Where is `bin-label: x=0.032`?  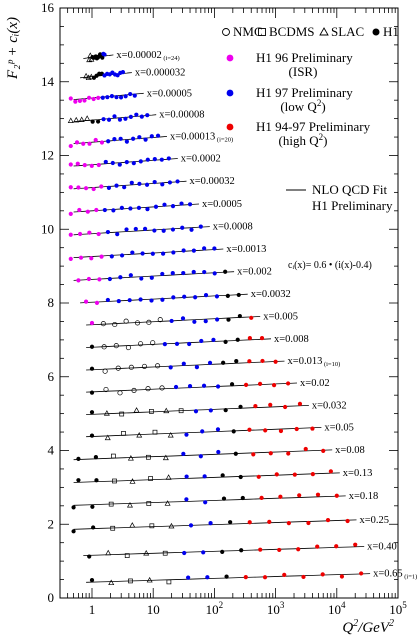
bin-label: x=0.032 is located at coordinates (329, 405).